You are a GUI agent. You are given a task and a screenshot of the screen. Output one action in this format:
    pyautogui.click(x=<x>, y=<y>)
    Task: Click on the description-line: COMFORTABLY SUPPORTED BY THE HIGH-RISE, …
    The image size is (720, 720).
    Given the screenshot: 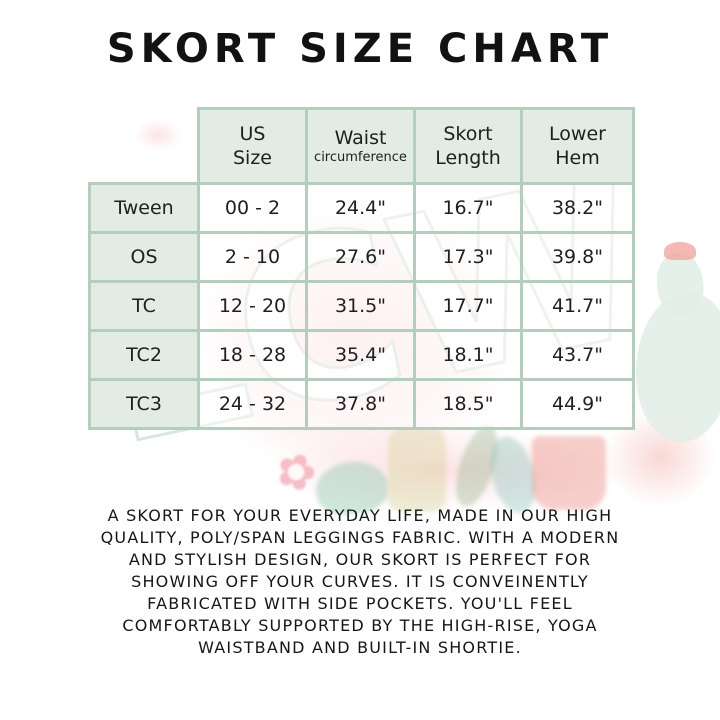 What is the action you would take?
    pyautogui.click(x=360, y=625)
    